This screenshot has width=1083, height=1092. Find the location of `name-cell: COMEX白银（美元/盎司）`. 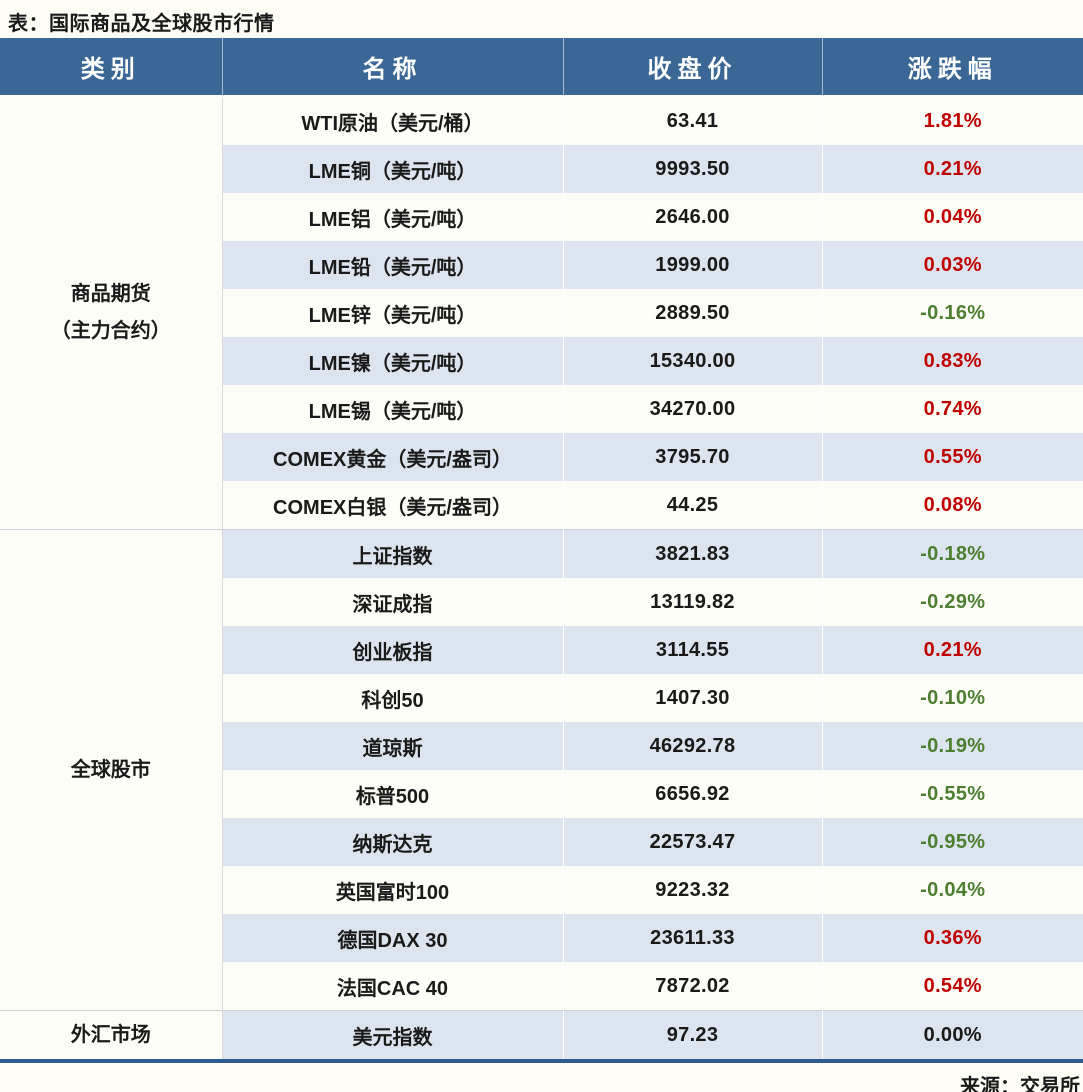

name-cell: COMEX白银（美元/盎司） is located at coordinates (393, 505).